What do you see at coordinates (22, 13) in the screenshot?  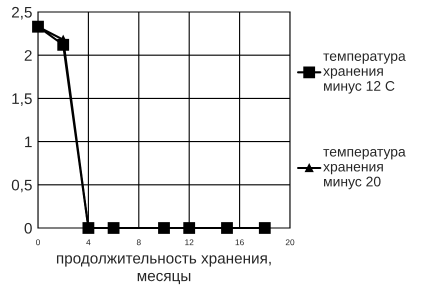 I see `y-tick-label: 2,5` at bounding box center [22, 13].